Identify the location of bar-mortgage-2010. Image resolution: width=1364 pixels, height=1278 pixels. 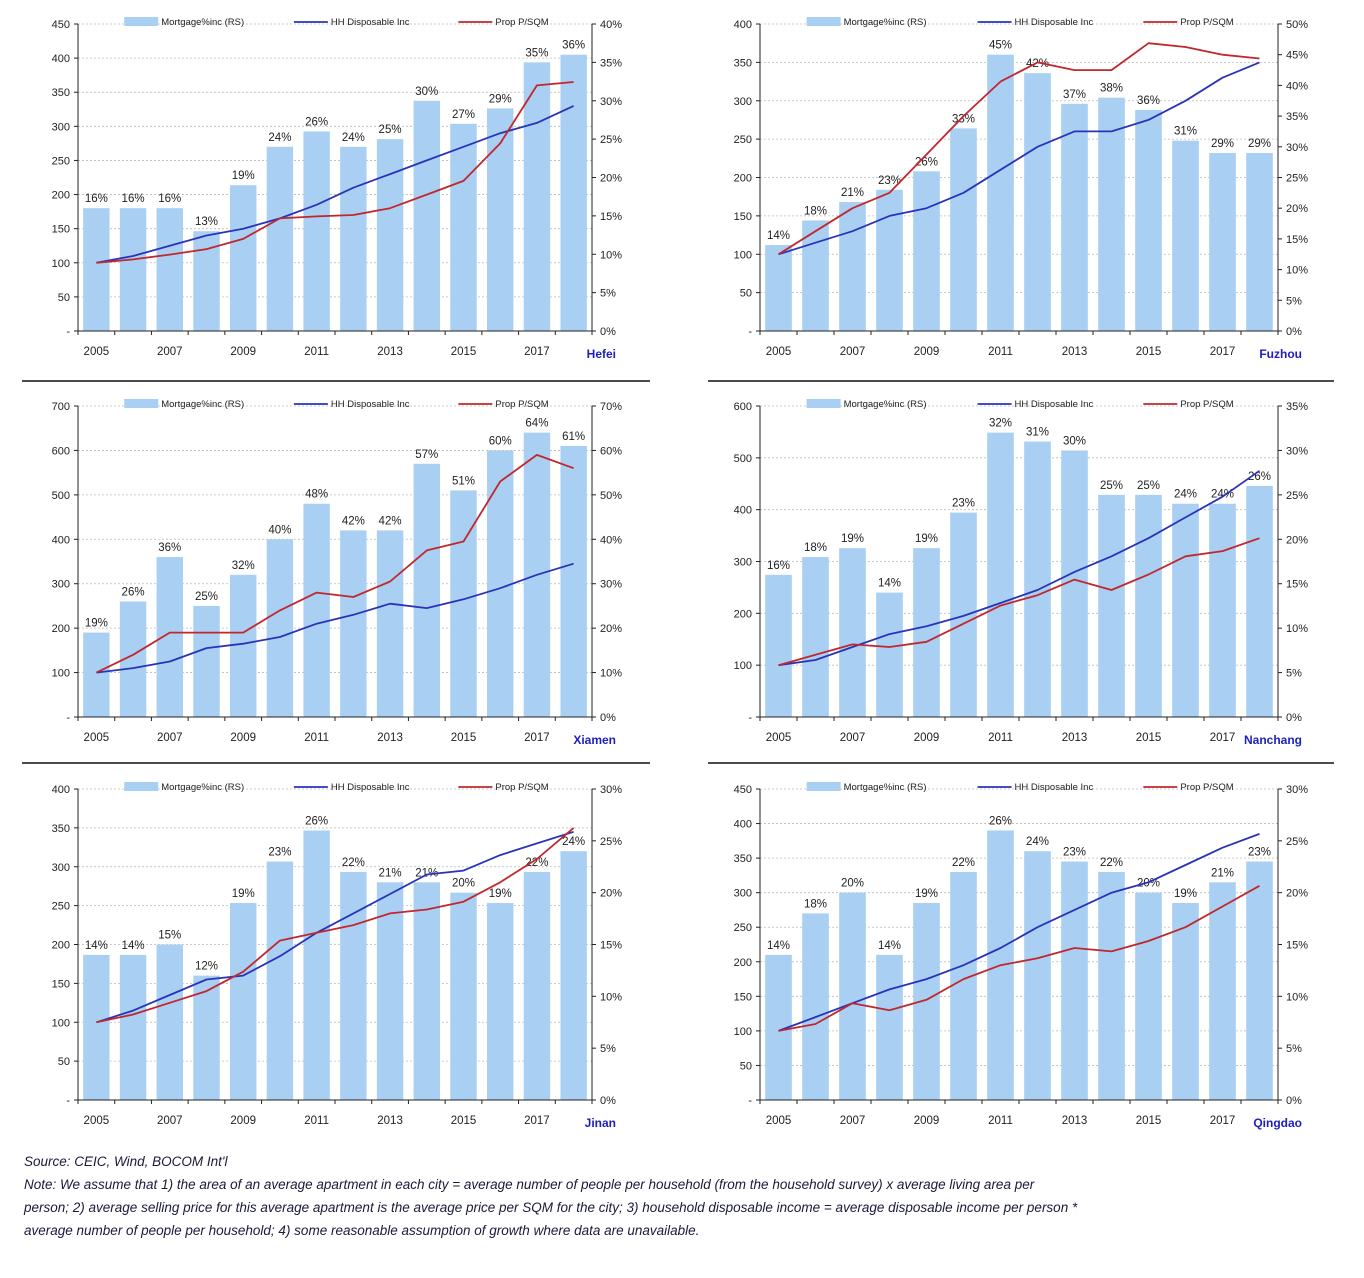
(280, 628).